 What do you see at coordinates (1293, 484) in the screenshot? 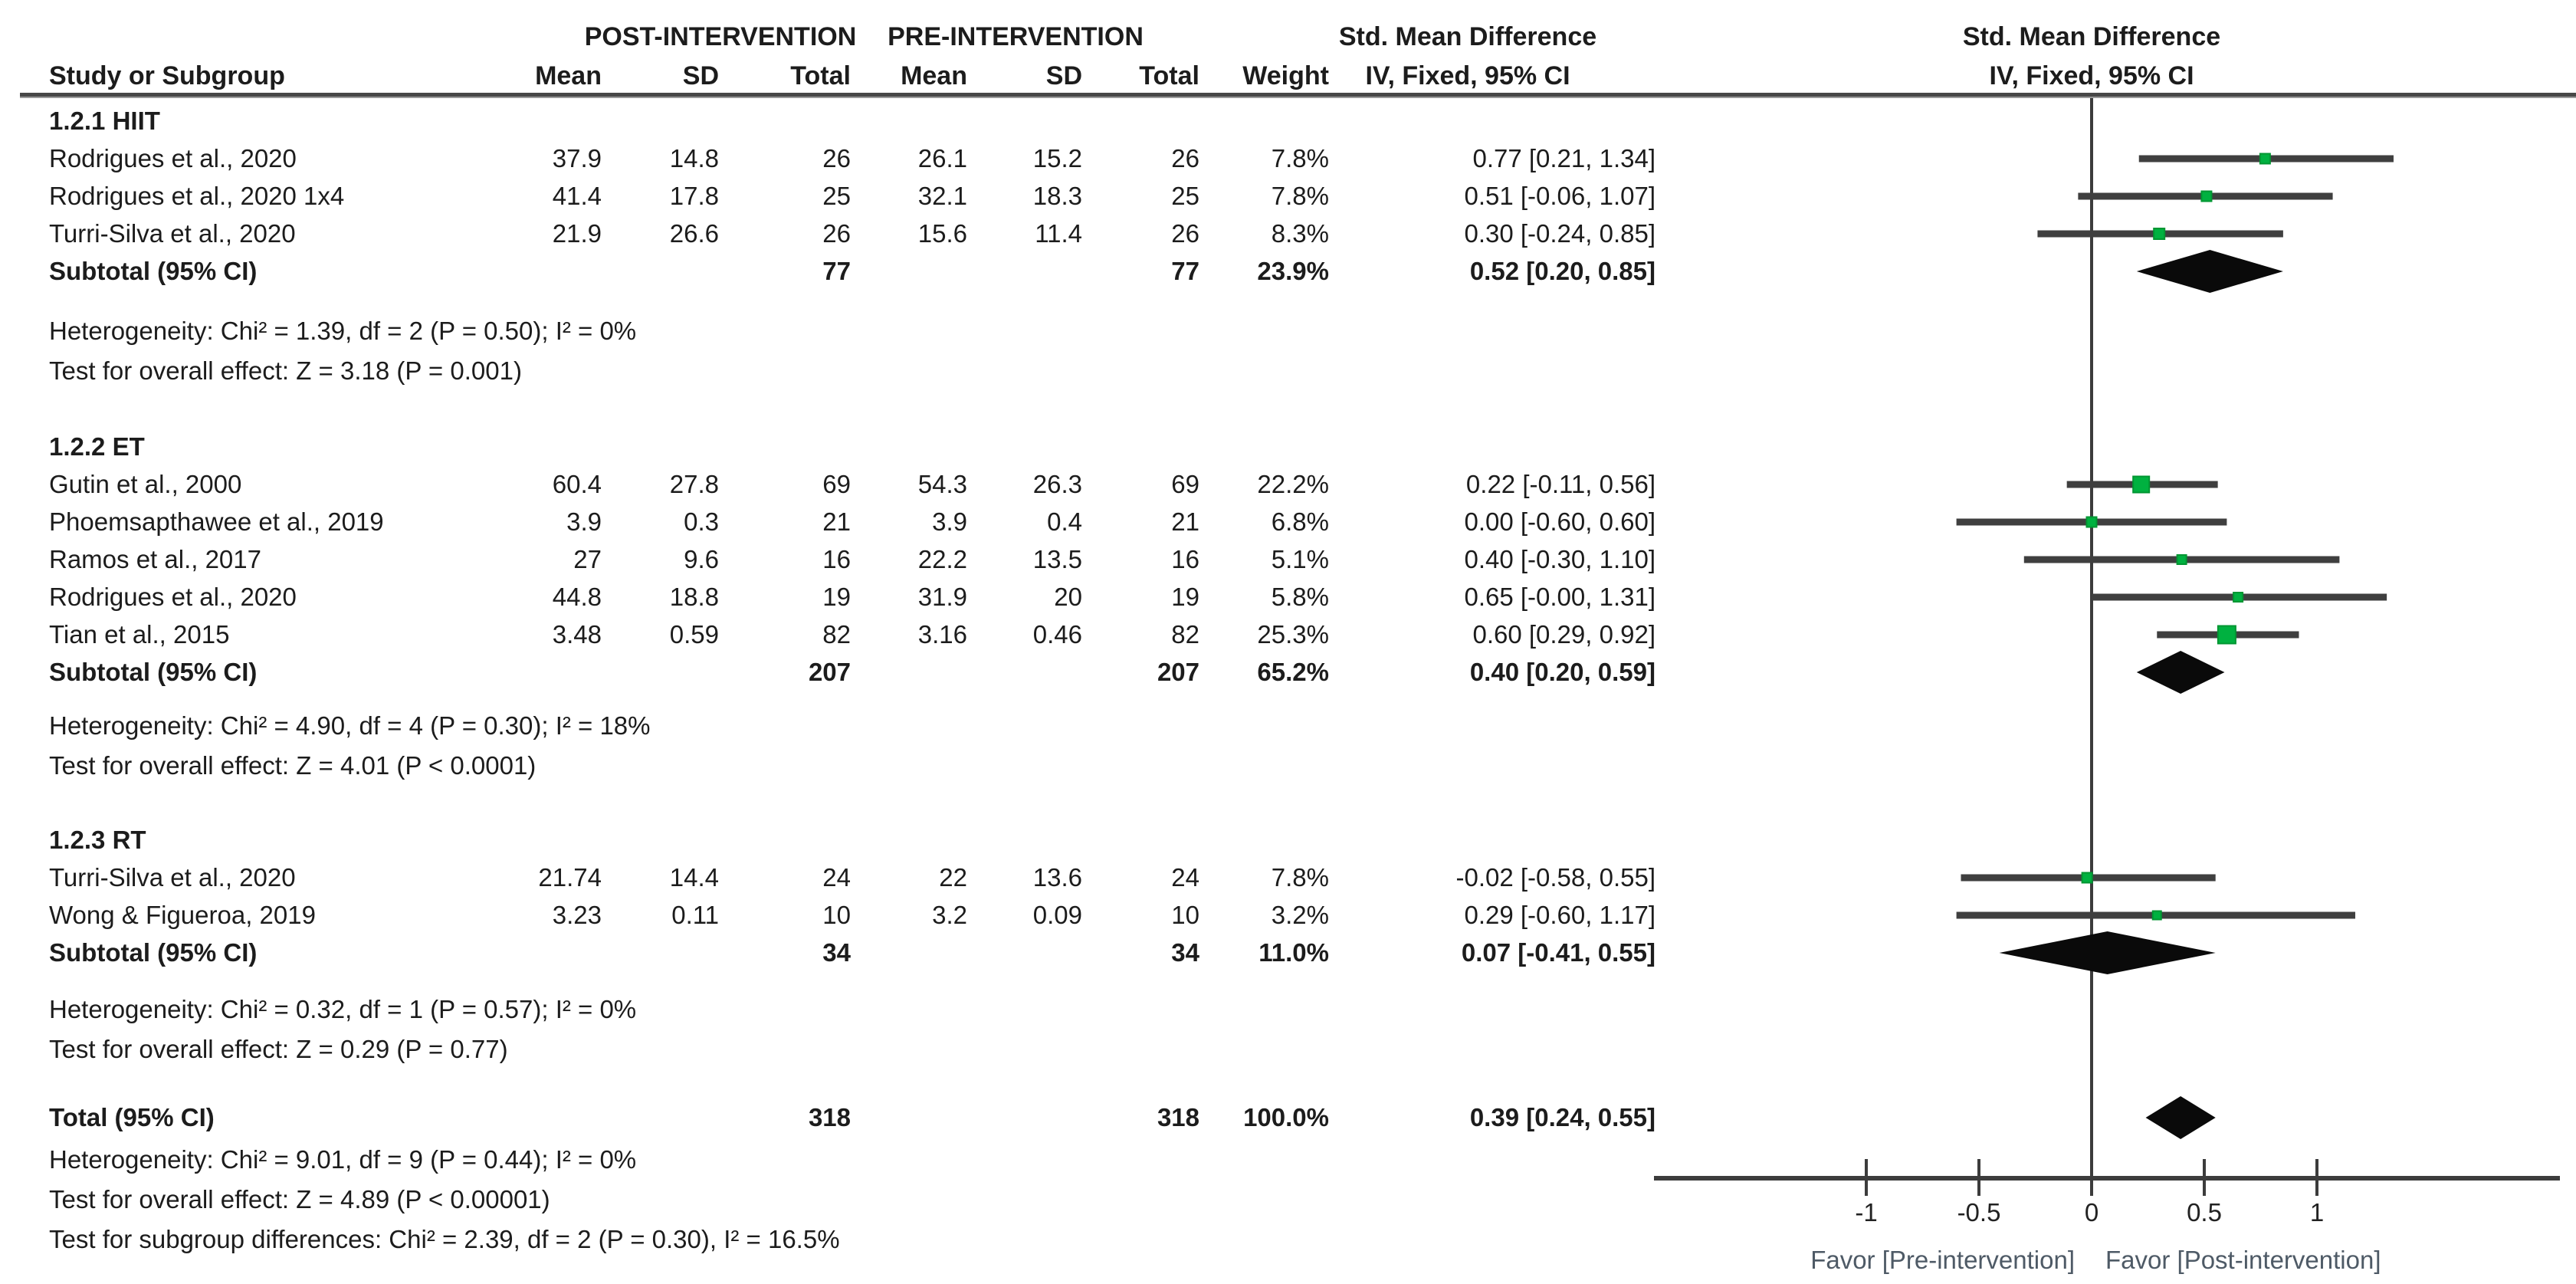
I see `cell-weight: 22.2%` at bounding box center [1293, 484].